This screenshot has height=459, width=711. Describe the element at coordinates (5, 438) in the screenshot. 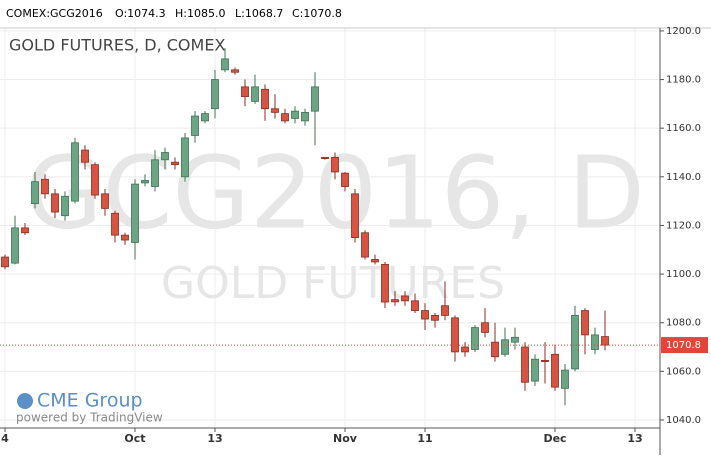

I see `x-tick-label: 4` at that location.